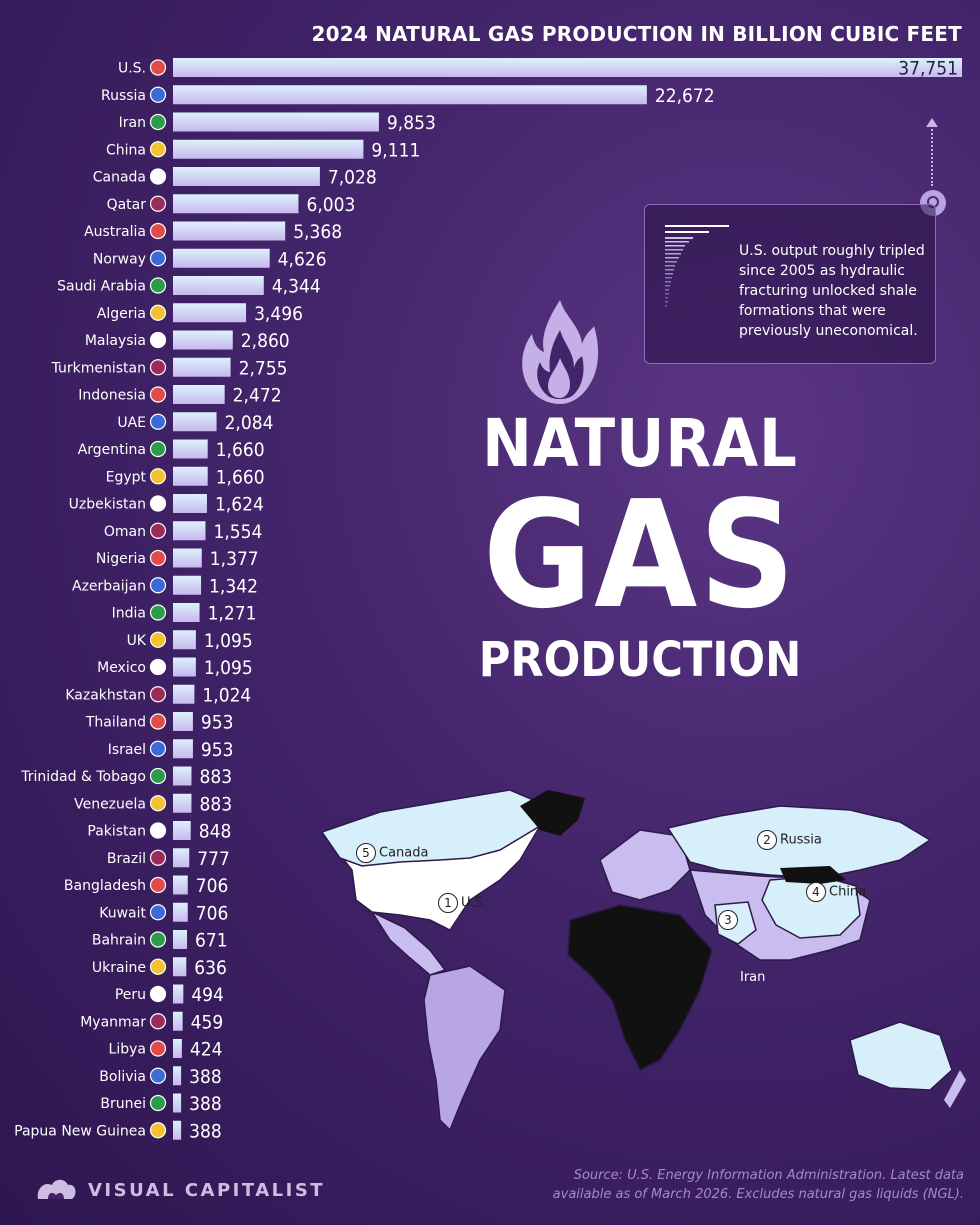 This screenshot has width=980, height=1225. I want to click on value-label: 388, so click(205, 1131).